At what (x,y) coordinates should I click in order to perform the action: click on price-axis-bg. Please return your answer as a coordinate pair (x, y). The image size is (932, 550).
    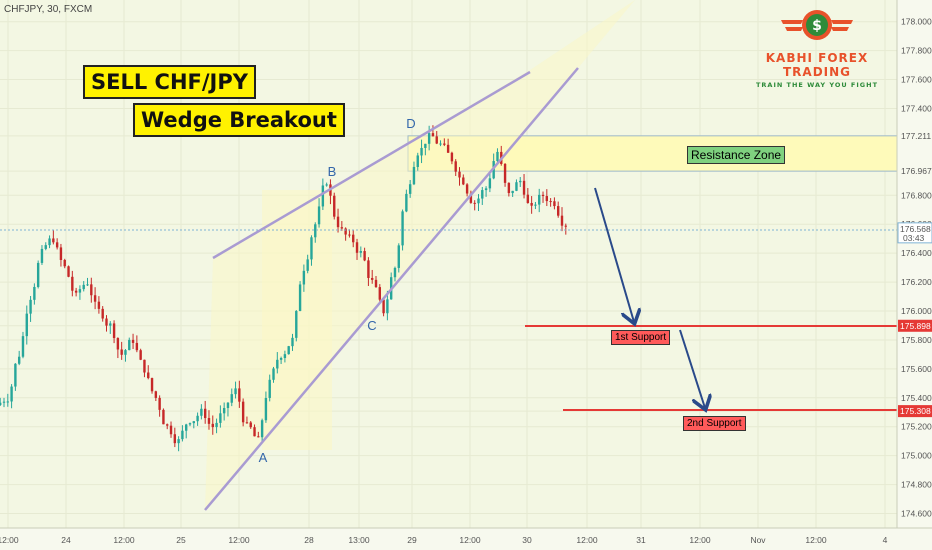
    Looking at the image, I should click on (914, 264).